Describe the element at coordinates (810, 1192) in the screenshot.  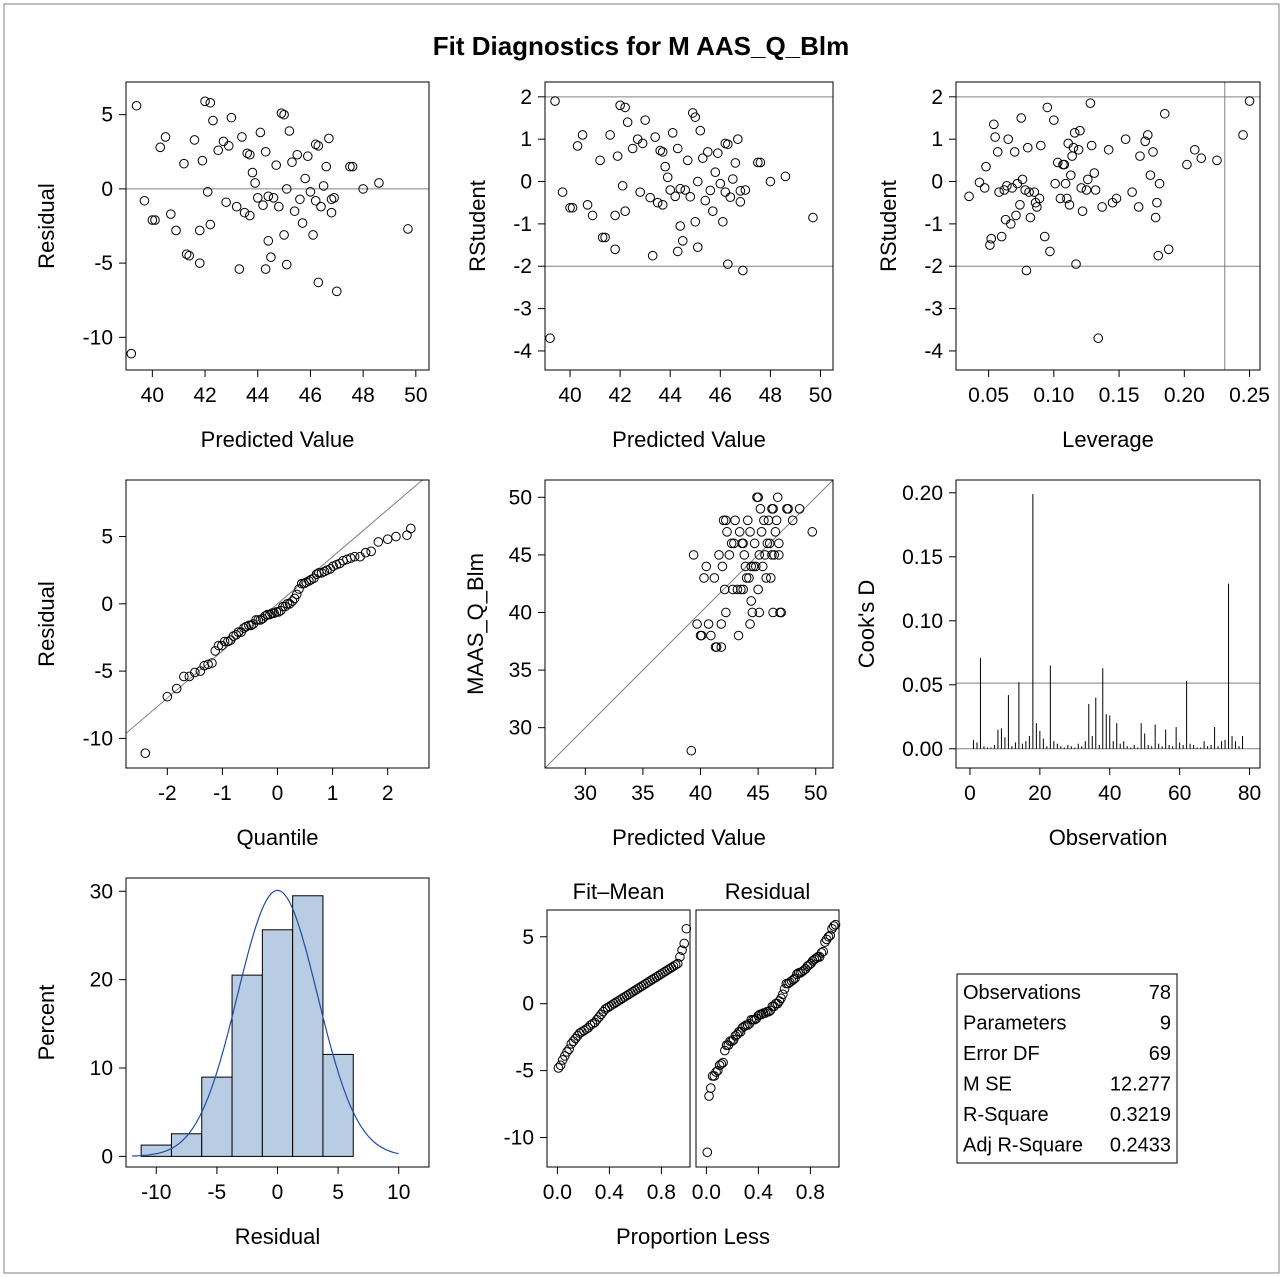
I see `x-tick-label: 0.8` at that location.